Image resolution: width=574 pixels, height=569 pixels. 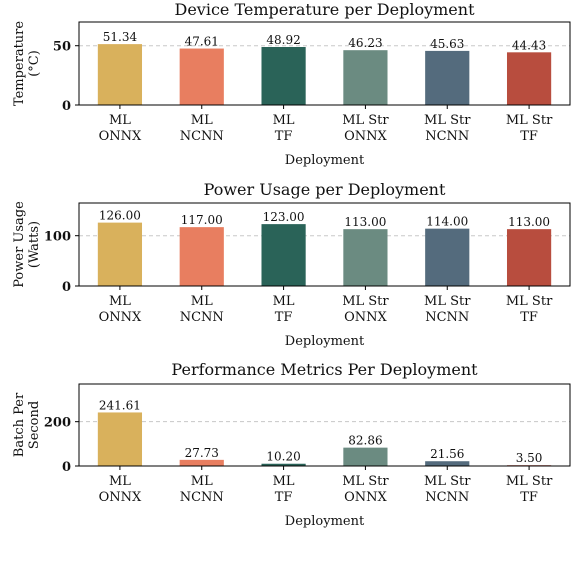 What do you see at coordinates (325, 189) in the screenshot?
I see `chart-title: Power Usage per Deployment` at bounding box center [325, 189].